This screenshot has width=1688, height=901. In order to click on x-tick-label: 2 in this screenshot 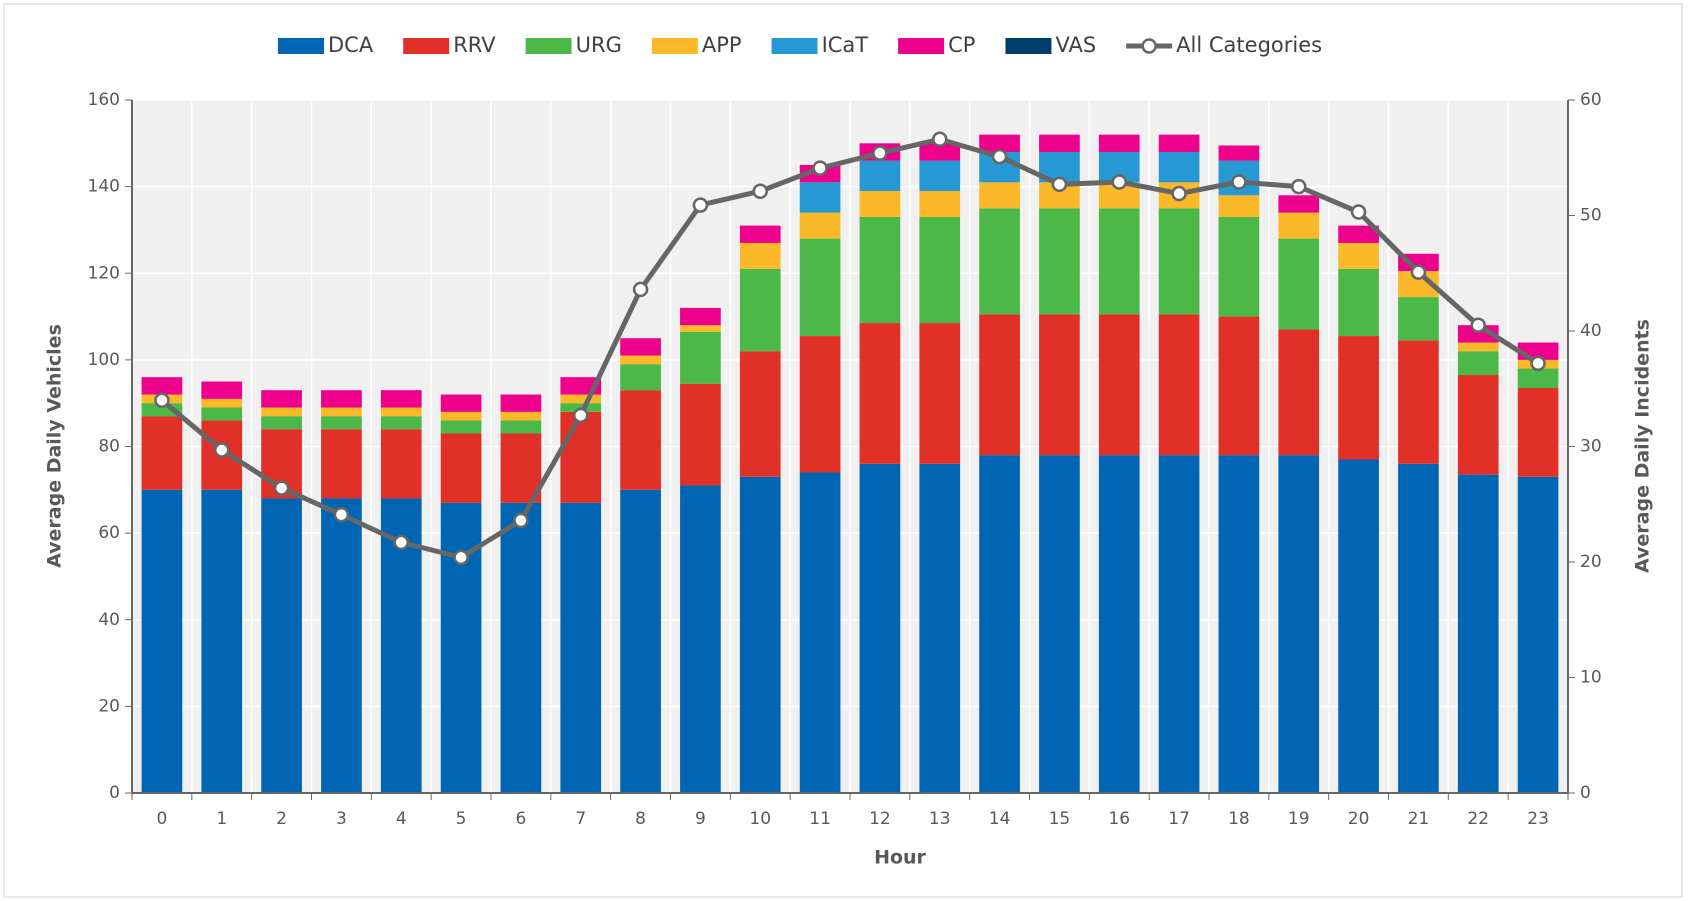, I will do `click(281, 819)`.